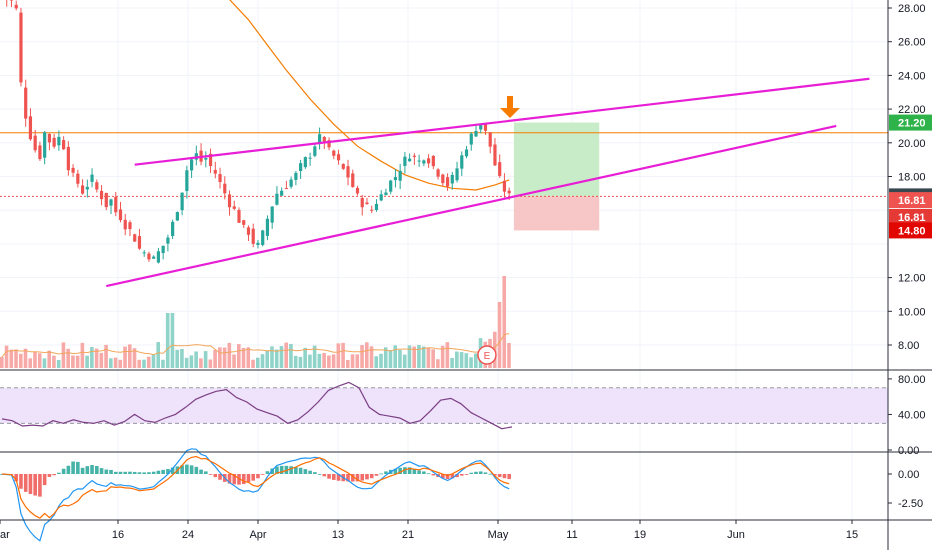 The height and width of the screenshot is (550, 932). I want to click on moving-average-line, so click(367, 95).